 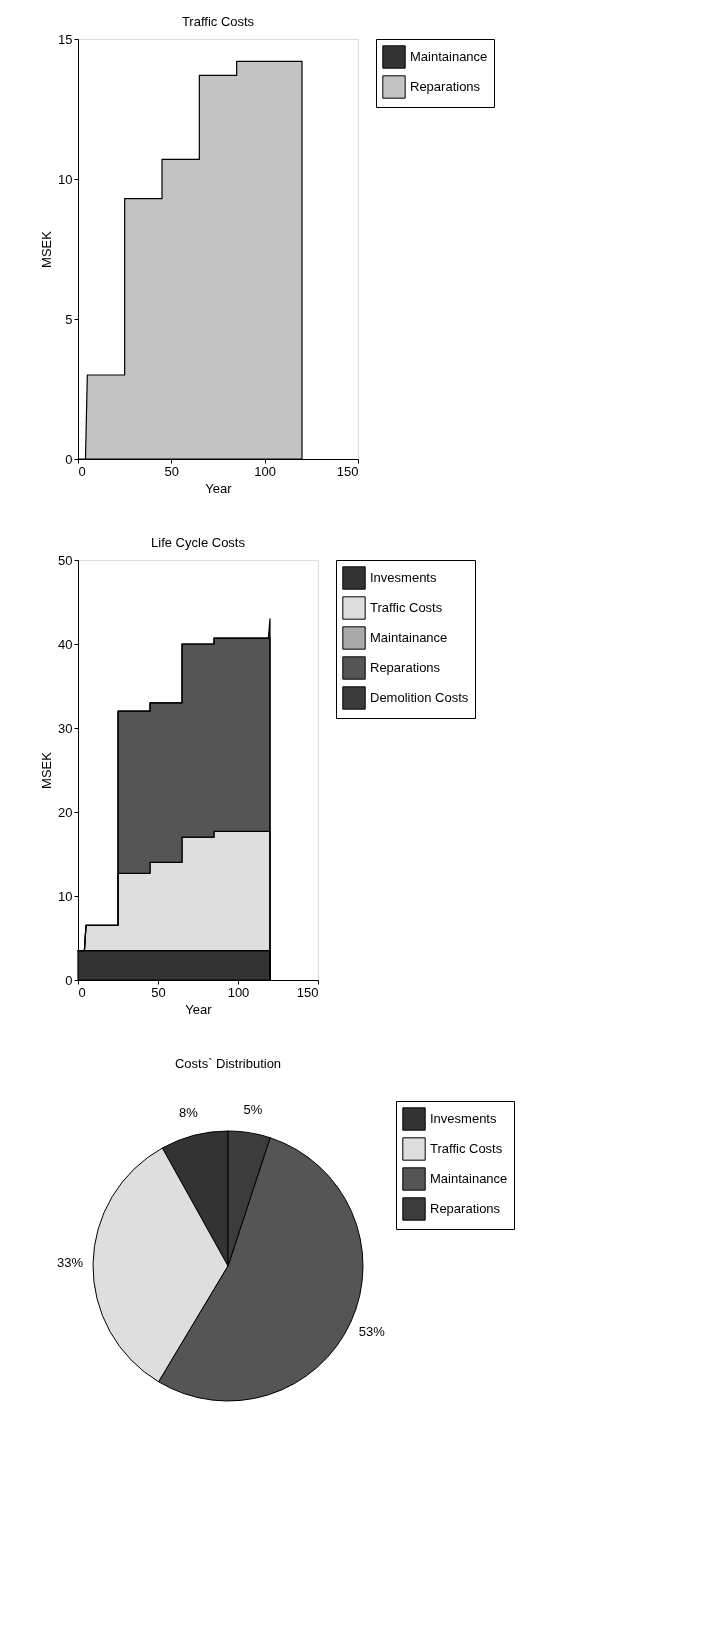 I want to click on chart-title: Traffic Costs, so click(x=218, y=21).